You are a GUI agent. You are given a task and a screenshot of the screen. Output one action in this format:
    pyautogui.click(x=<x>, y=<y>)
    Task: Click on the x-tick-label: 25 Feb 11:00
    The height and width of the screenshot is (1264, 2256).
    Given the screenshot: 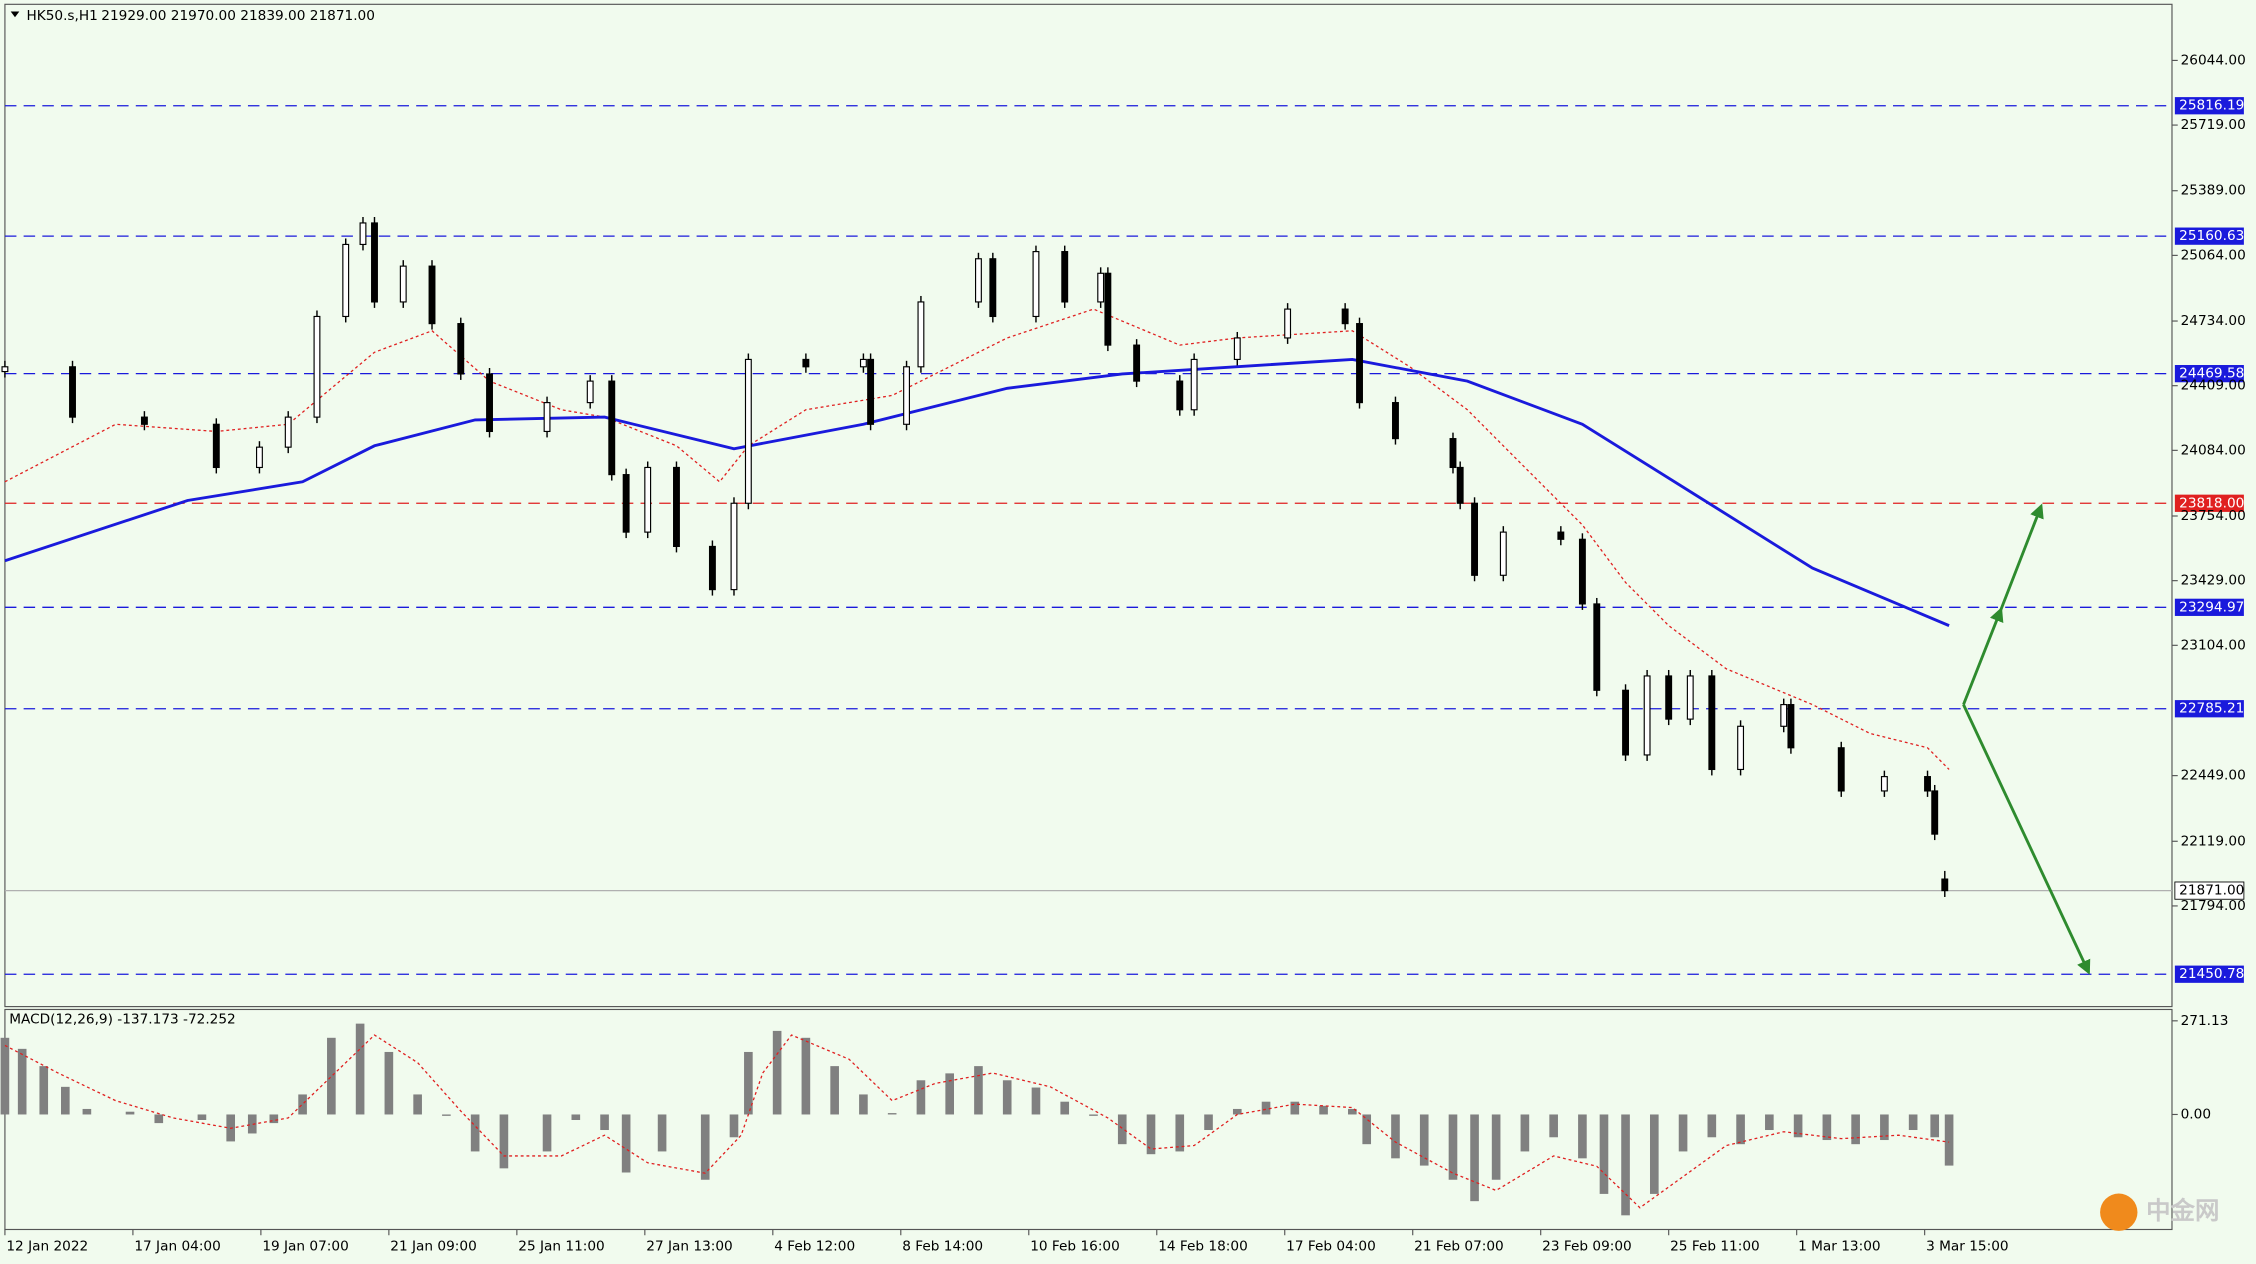 What is the action you would take?
    pyautogui.click(x=1715, y=1247)
    